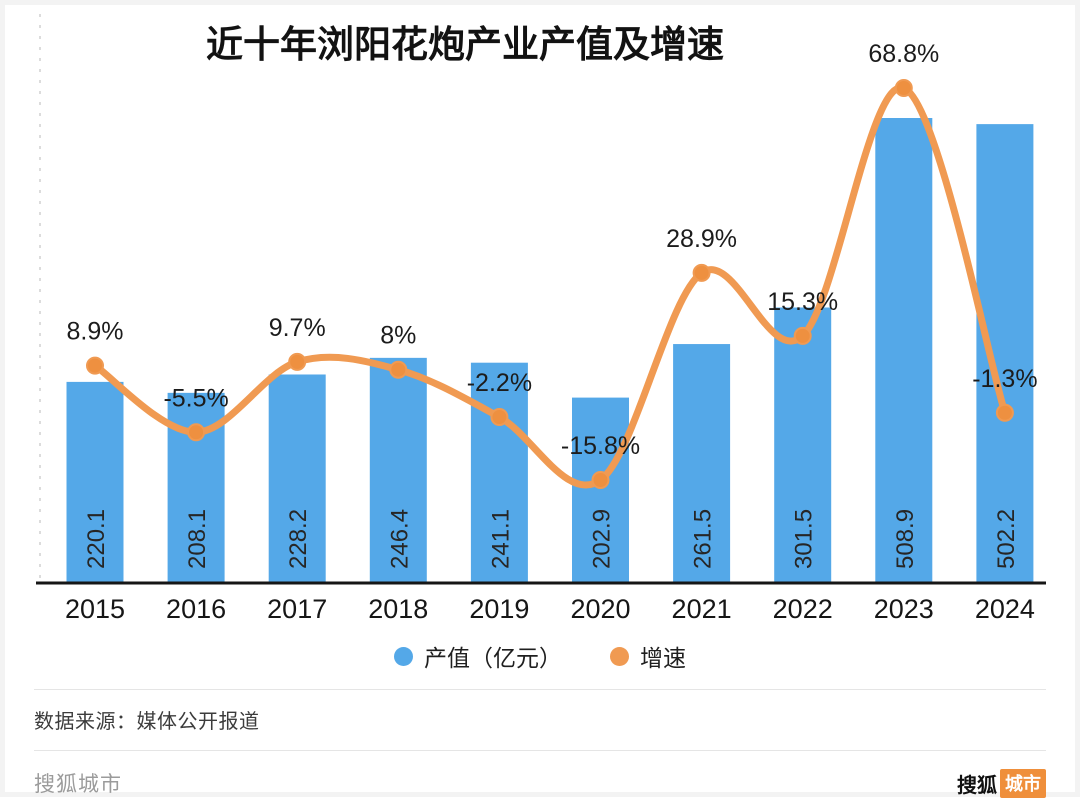  Describe the element at coordinates (403, 656) in the screenshot. I see `legend-swatch-bar-icon` at that location.